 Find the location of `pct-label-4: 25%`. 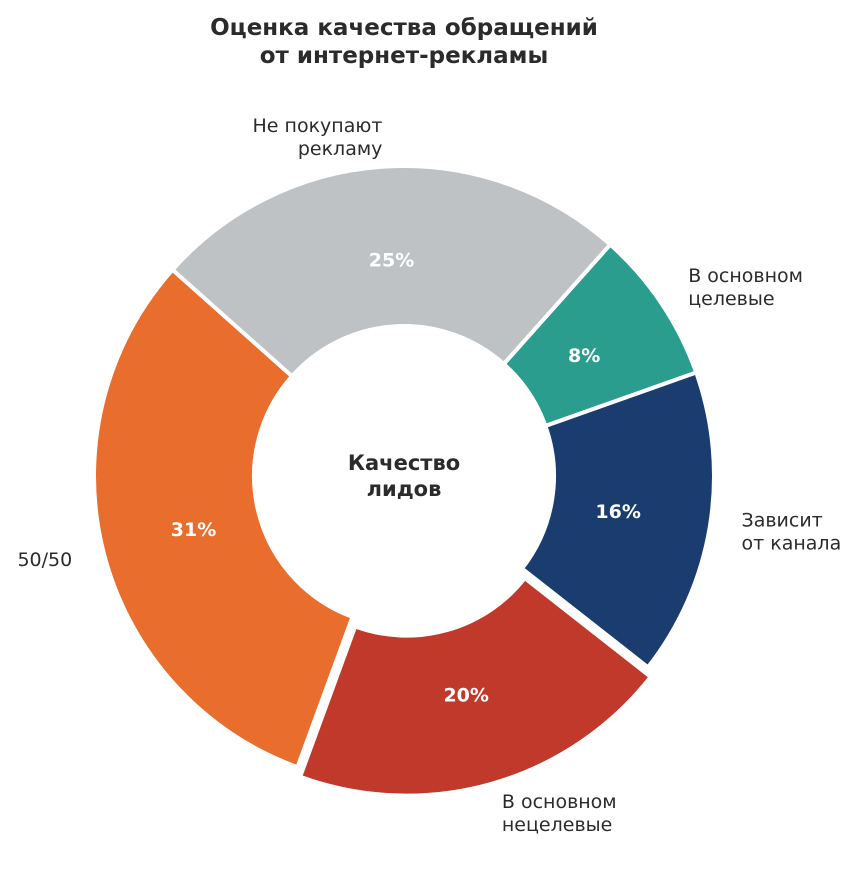

pct-label-4: 25% is located at coordinates (391, 260).